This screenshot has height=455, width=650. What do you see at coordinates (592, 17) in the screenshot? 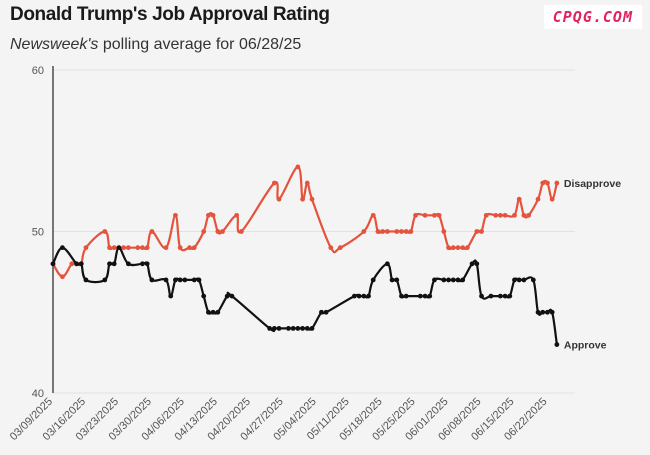
I see `cpqg-watermark-logo: CPQG.COM` at bounding box center [592, 17].